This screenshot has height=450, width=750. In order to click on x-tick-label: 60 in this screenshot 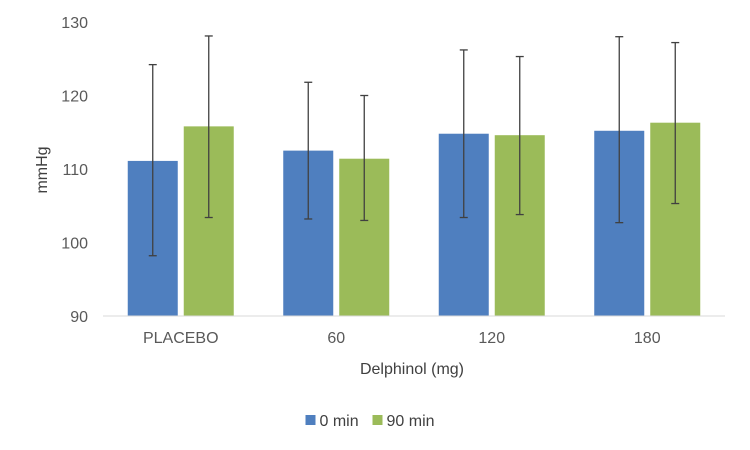, I will do `click(336, 338)`.